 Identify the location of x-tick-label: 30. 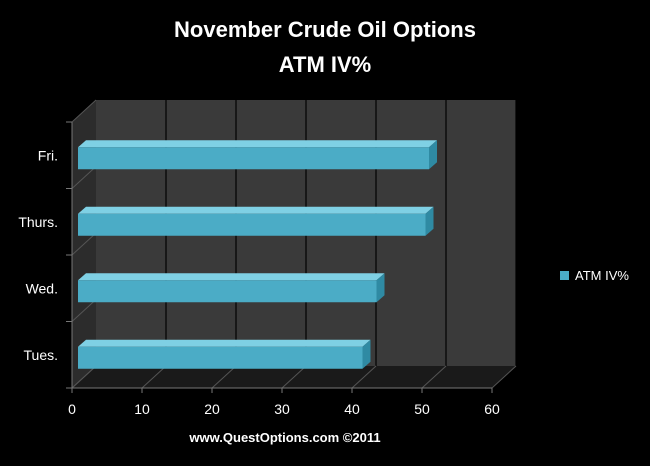
(282, 409).